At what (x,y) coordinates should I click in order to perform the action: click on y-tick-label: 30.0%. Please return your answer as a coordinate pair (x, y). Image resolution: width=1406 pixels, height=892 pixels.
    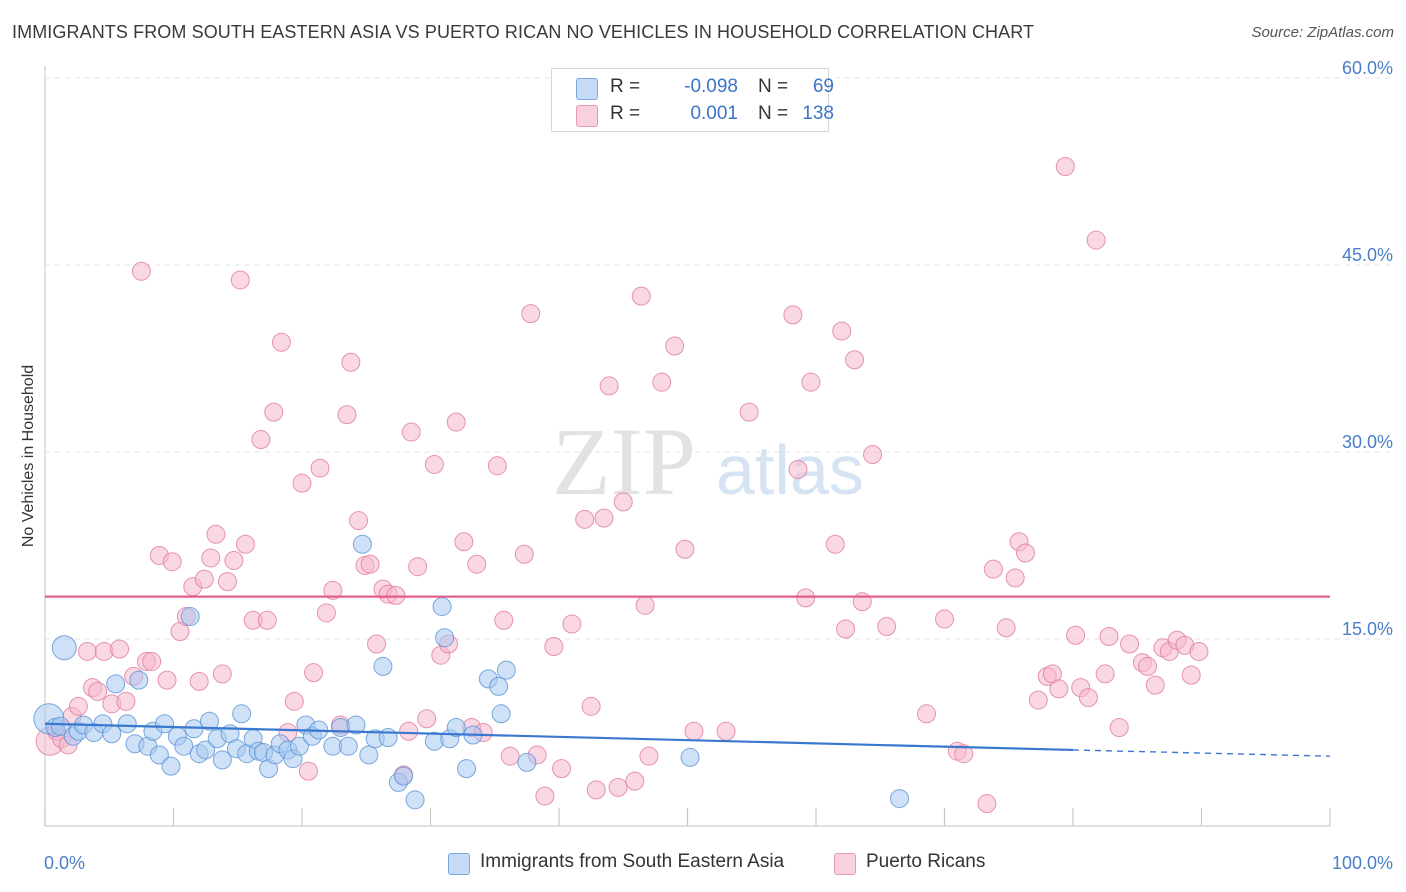
    Looking at the image, I should click on (1367, 442).